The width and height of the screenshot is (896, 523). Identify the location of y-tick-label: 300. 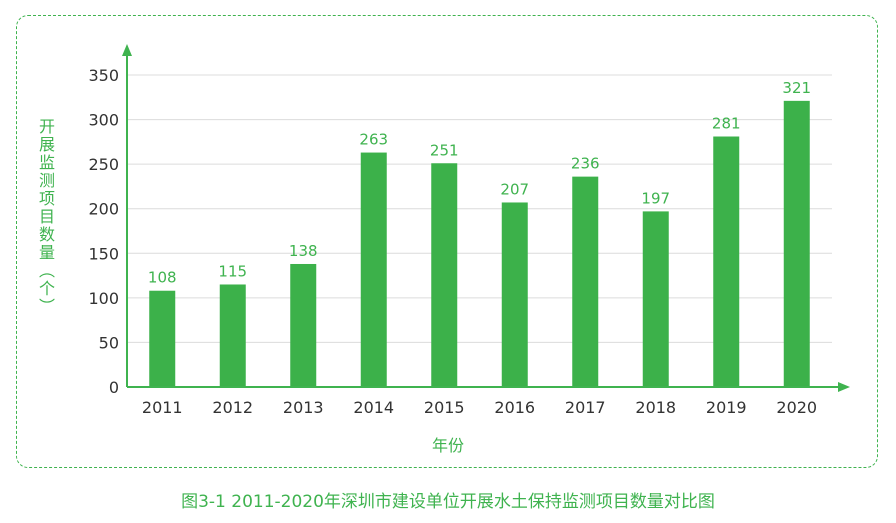
(103, 120).